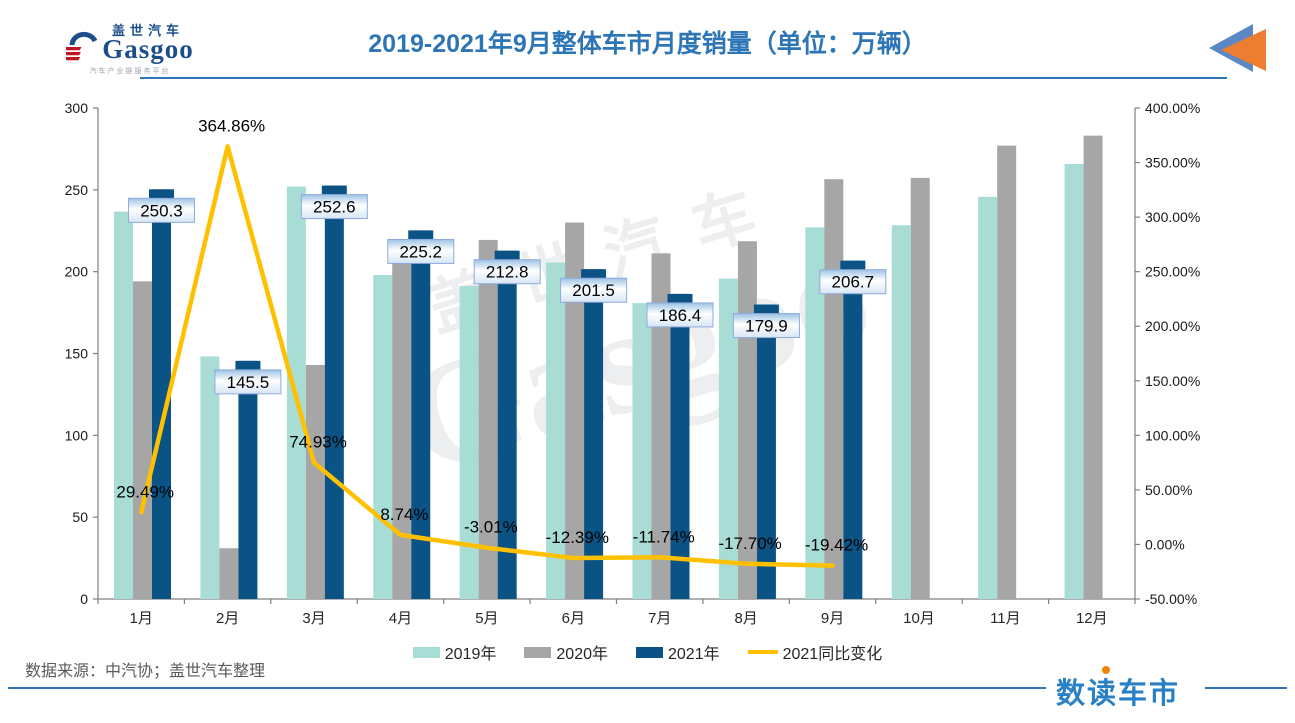 This screenshot has height=723, width=1295. Describe the element at coordinates (77, 272) in the screenshot. I see `svg-text: 200` at that location.